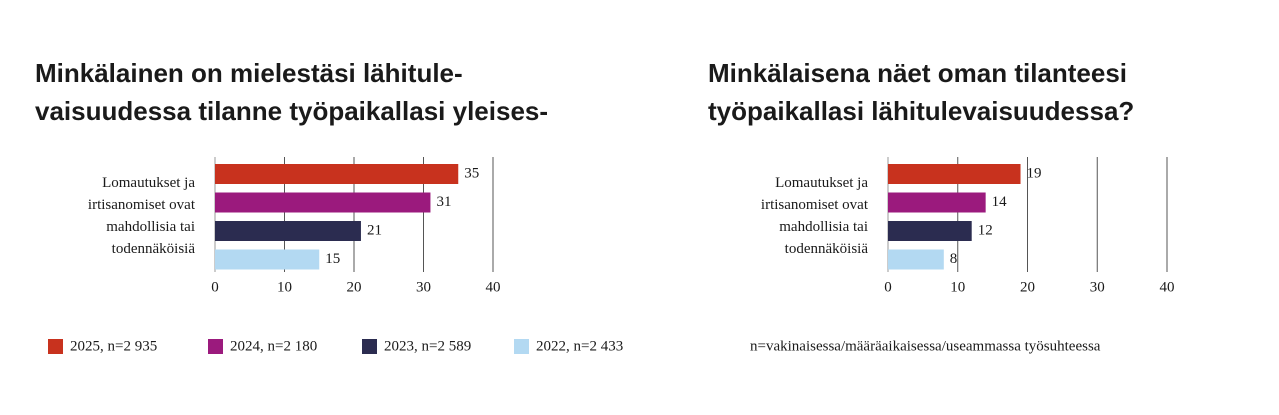 Image resolution: width=1279 pixels, height=415 pixels. Describe the element at coordinates (249, 73) in the screenshot. I see `chart-title: Minkälainen on mielestäsi lähitule-` at that location.